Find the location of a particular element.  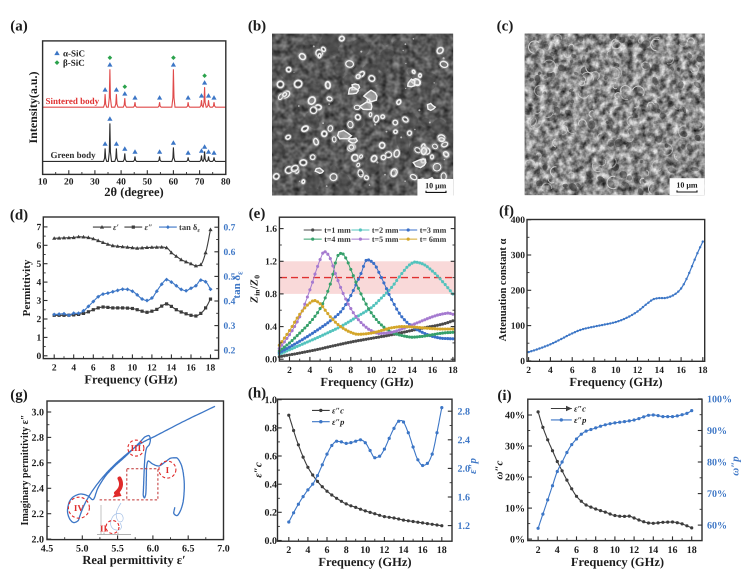

svg-text: 0% is located at coordinates (517, 539).